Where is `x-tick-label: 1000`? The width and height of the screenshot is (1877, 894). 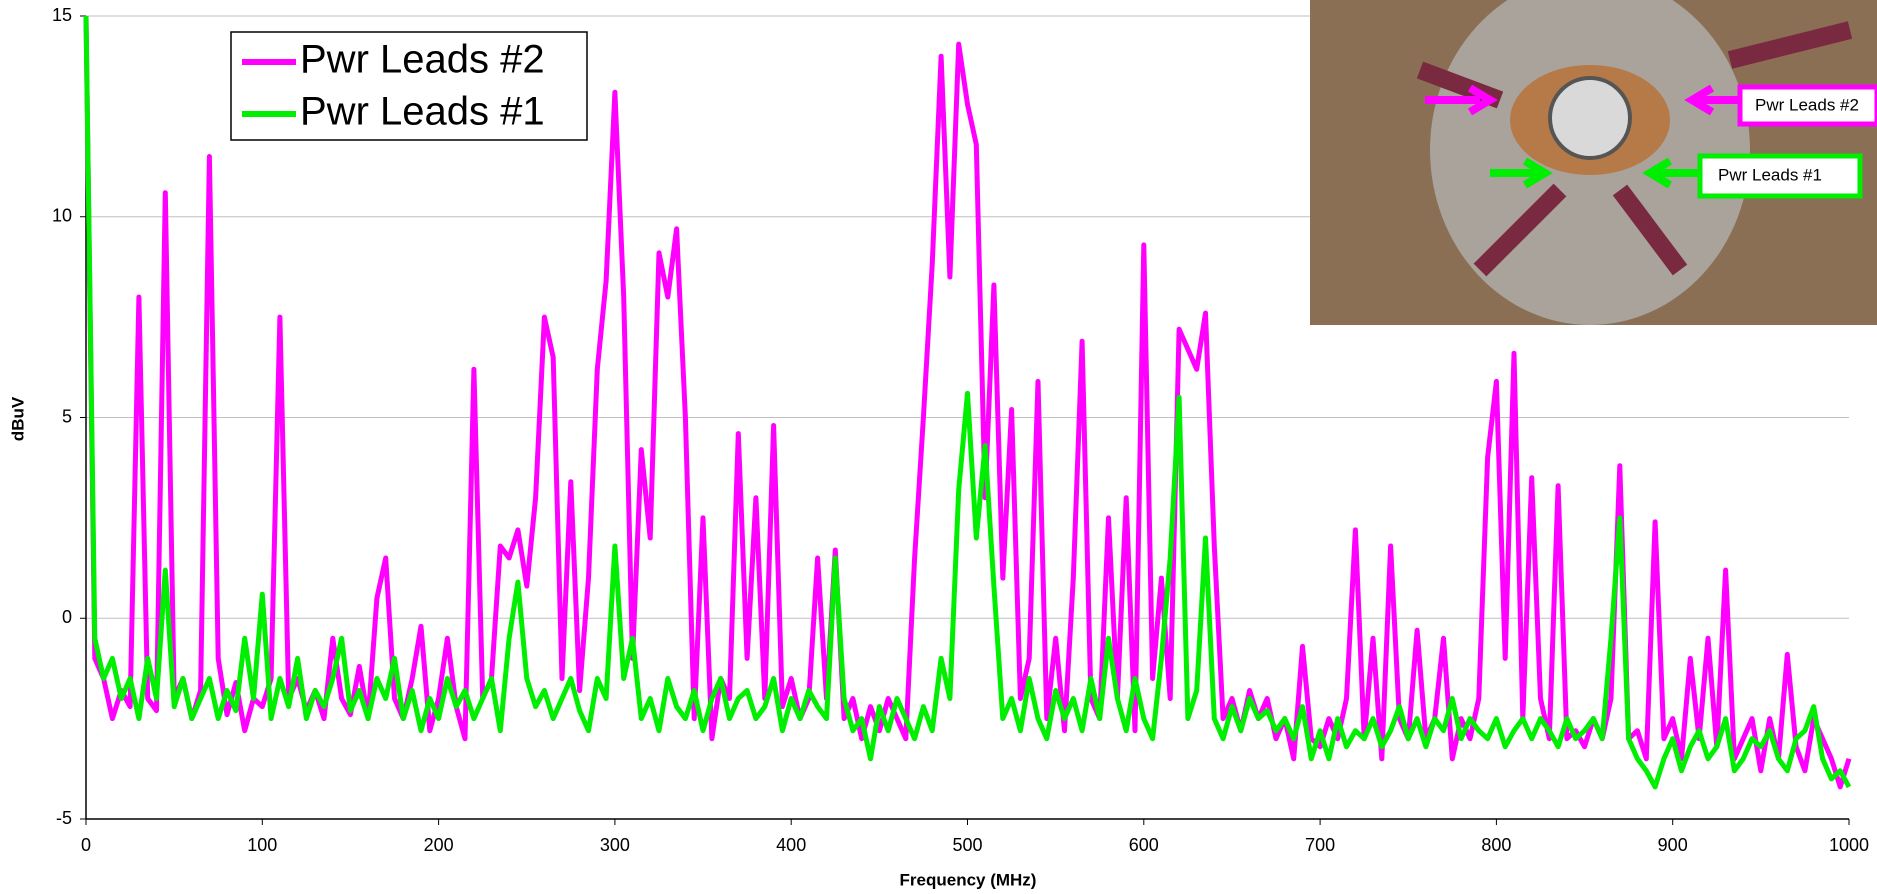 x-tick-label: 1000 is located at coordinates (1849, 845).